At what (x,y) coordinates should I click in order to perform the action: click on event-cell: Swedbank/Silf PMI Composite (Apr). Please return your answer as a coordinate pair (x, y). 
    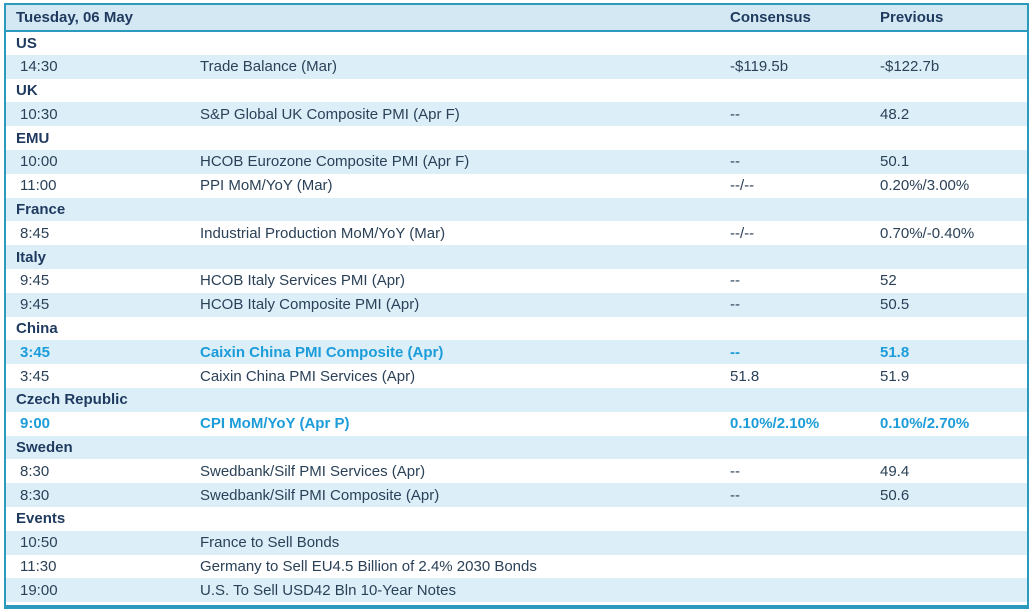
    Looking at the image, I should click on (320, 495).